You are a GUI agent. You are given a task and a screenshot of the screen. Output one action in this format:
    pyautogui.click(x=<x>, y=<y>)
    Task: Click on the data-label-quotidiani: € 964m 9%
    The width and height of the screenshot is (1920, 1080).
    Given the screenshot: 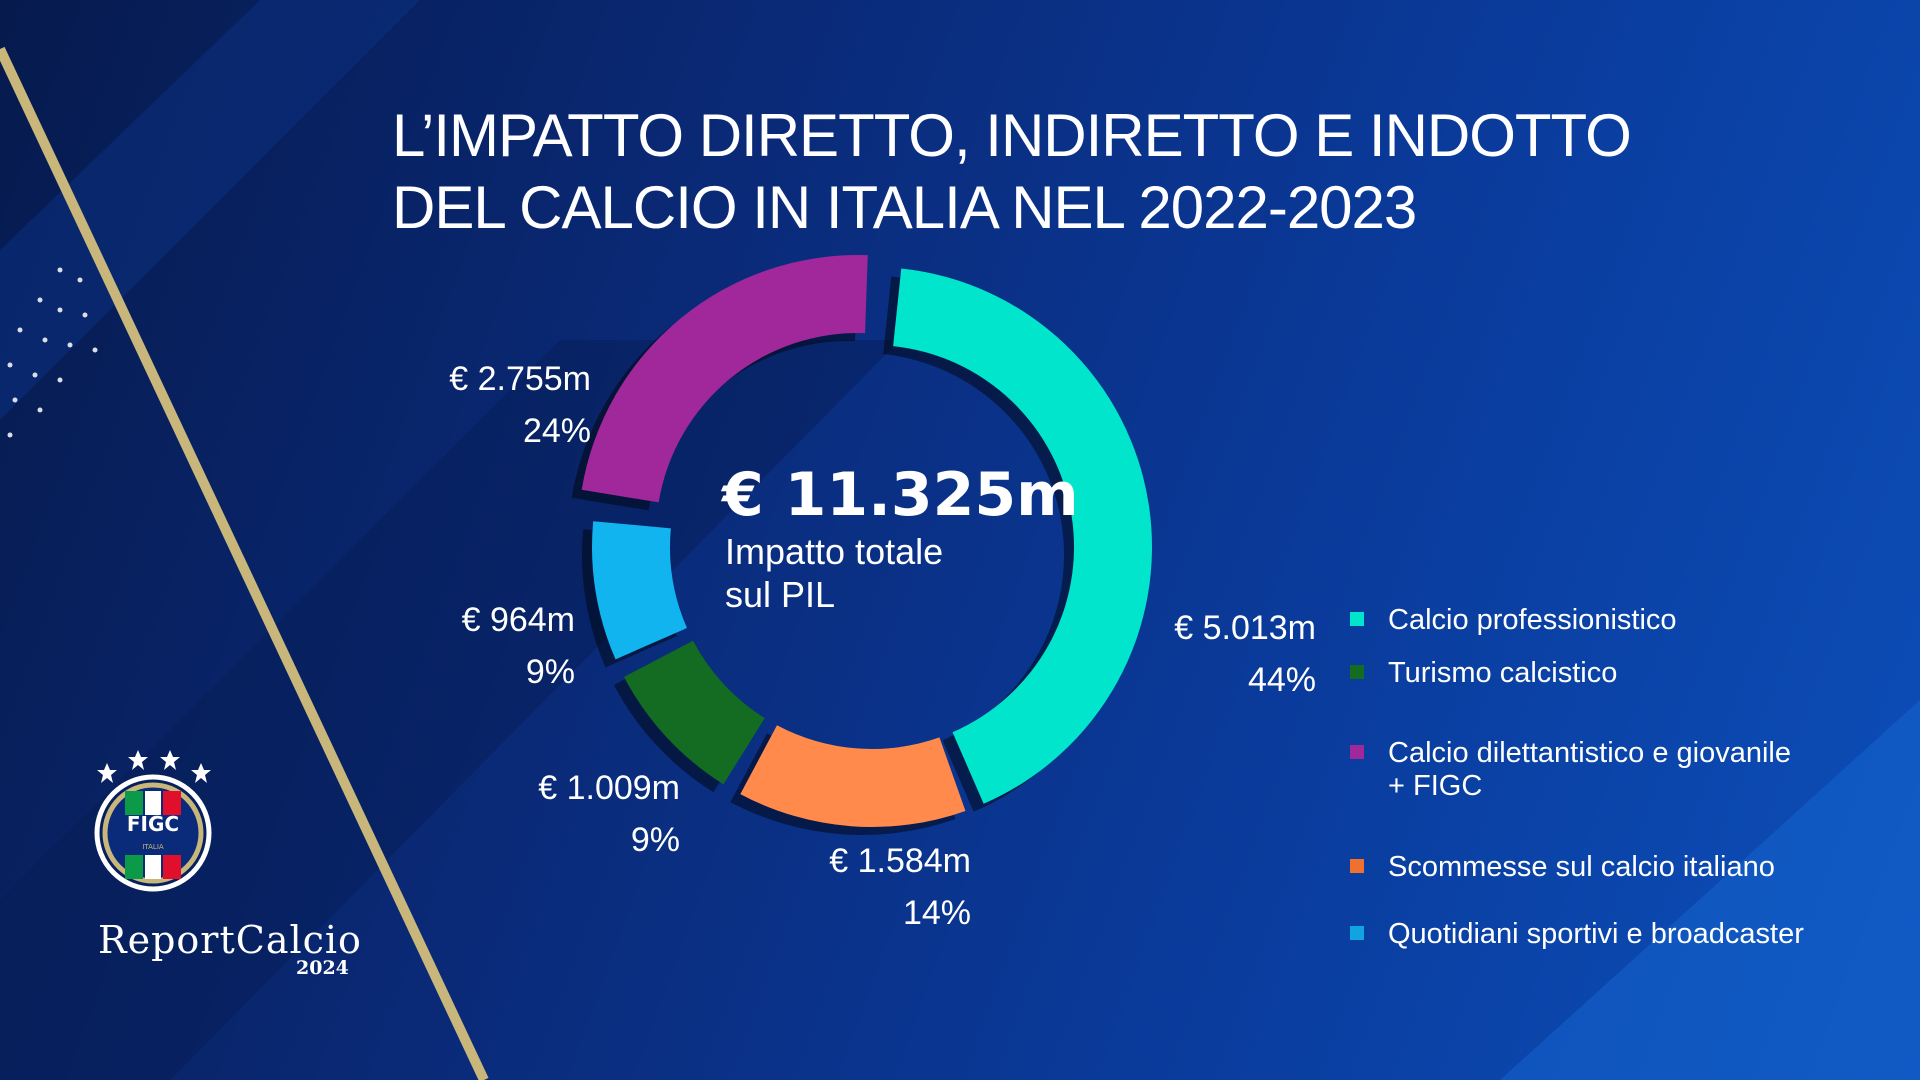 What is the action you would take?
    pyautogui.click(x=518, y=646)
    